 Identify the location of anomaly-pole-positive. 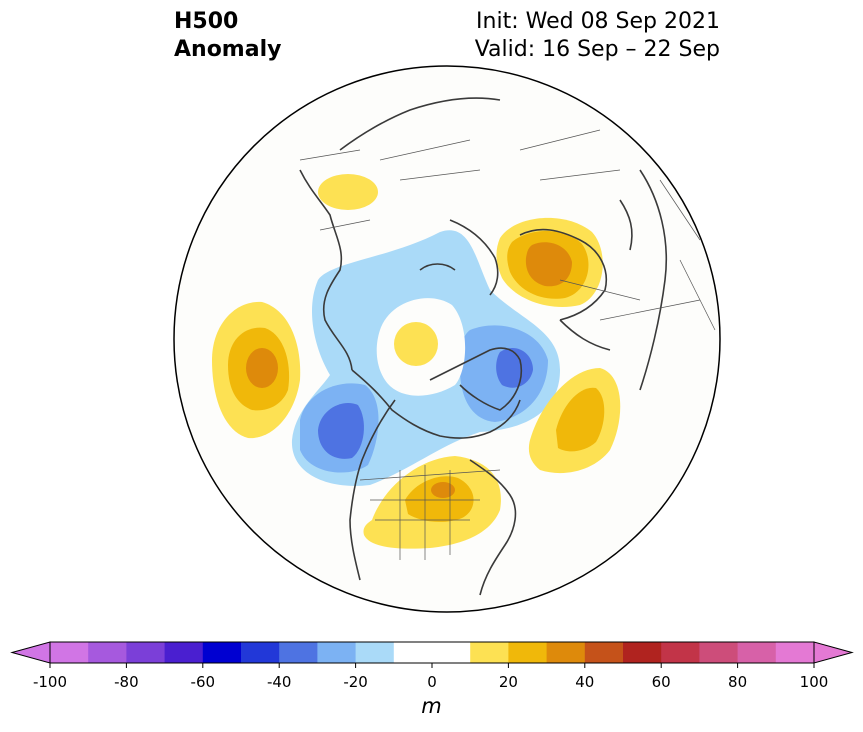
(416, 344).